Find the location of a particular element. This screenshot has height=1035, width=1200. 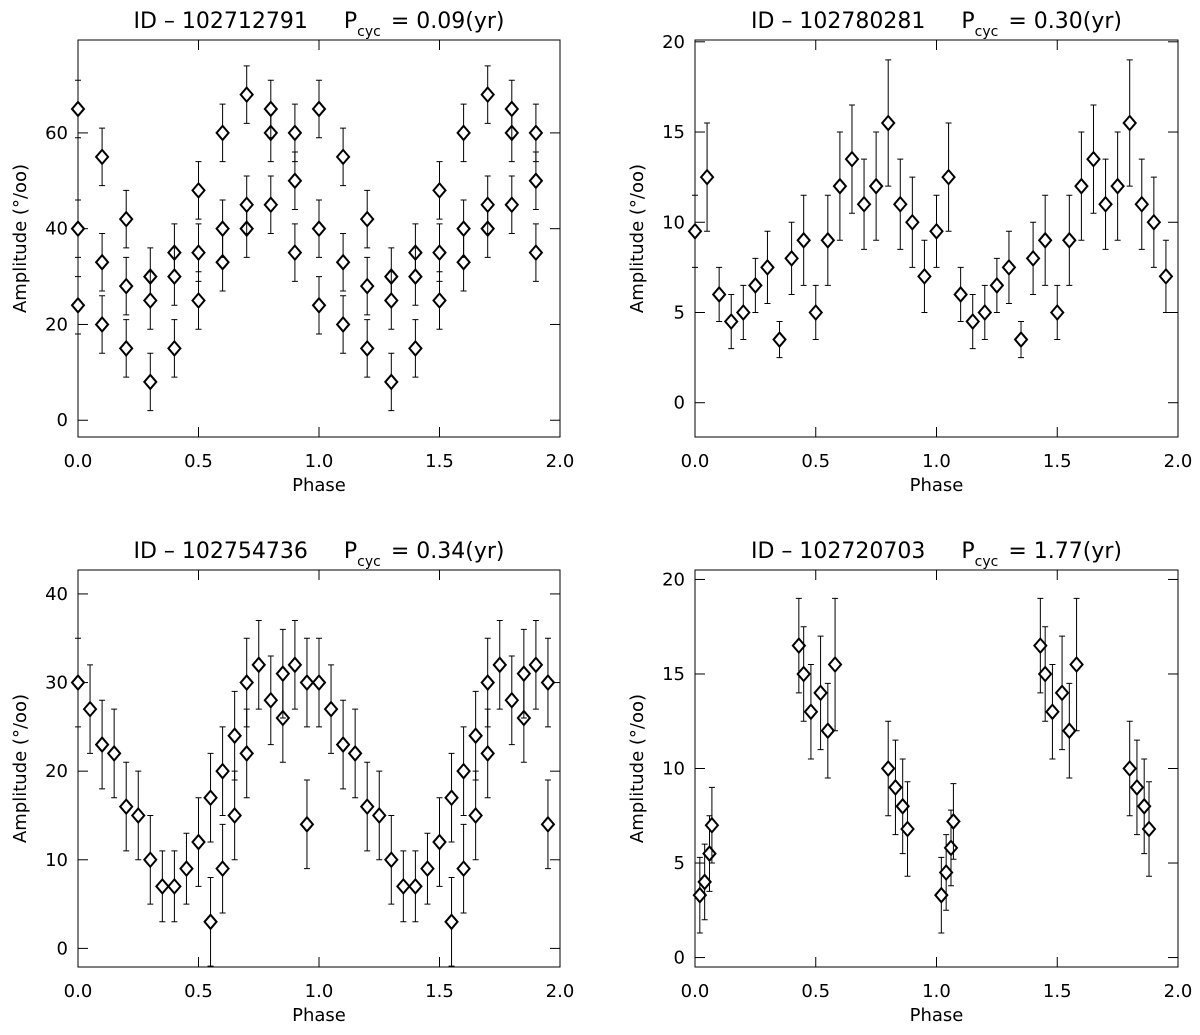

y-tick-label: 30 is located at coordinates (56, 683).